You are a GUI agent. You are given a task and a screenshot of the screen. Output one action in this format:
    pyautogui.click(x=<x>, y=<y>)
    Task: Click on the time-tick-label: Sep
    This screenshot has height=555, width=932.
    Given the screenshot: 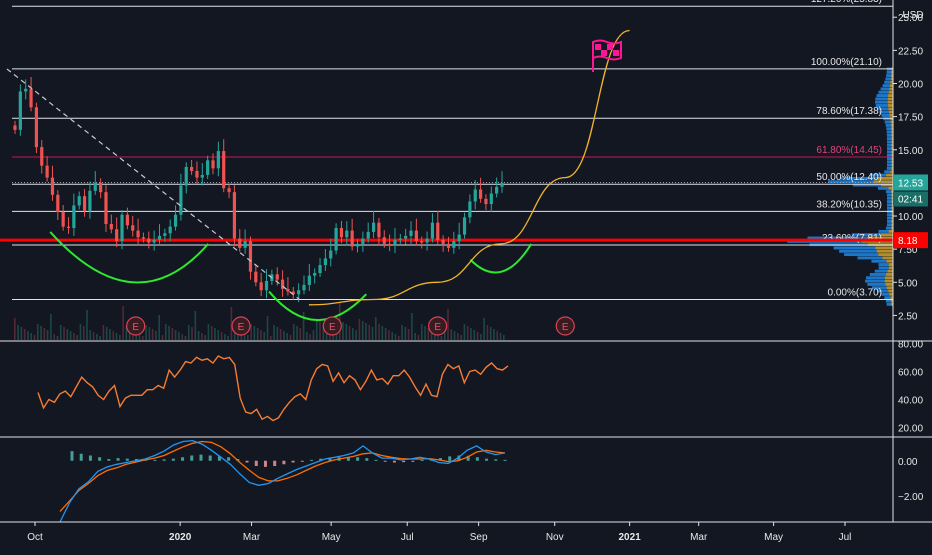 What is the action you would take?
    pyautogui.click(x=479, y=537)
    